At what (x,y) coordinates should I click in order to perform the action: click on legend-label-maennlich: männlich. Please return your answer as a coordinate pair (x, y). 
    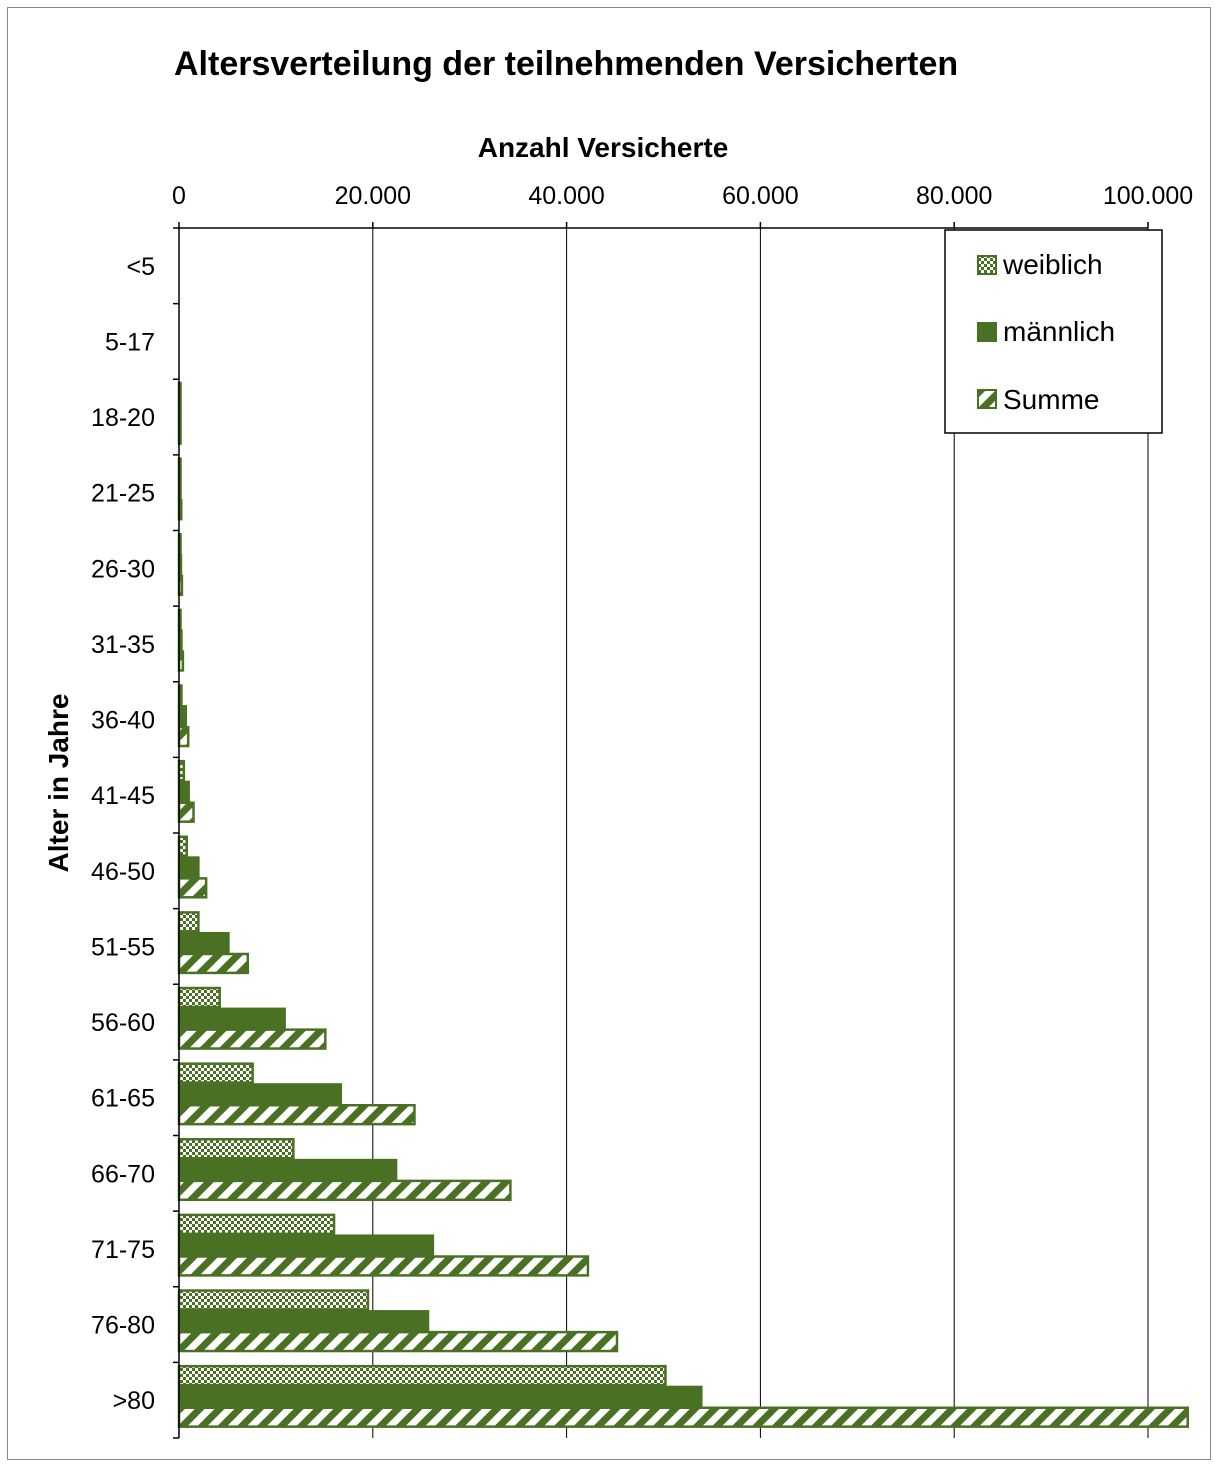
    Looking at the image, I should click on (1059, 331).